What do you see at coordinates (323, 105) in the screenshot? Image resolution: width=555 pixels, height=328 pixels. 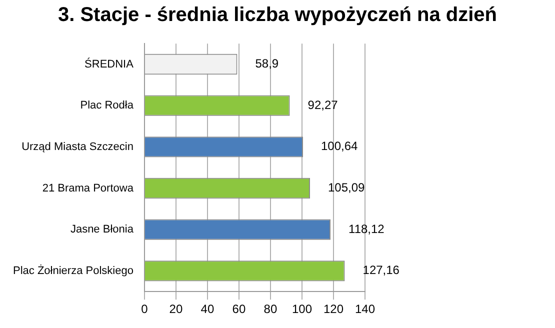 I see `data-label: 92,27` at bounding box center [323, 105].